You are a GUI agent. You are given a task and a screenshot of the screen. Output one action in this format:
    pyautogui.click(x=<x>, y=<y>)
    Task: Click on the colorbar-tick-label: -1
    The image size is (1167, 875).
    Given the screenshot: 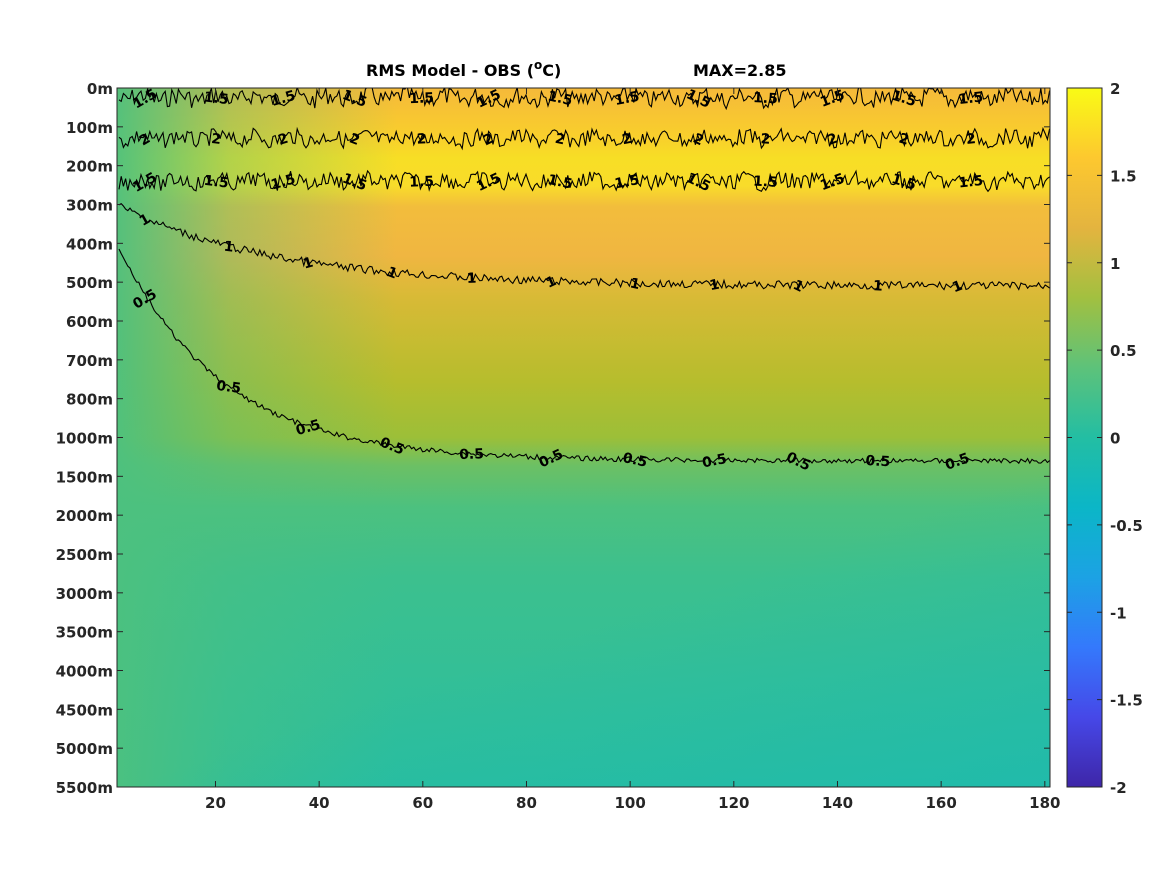 What is the action you would take?
    pyautogui.click(x=1118, y=613)
    